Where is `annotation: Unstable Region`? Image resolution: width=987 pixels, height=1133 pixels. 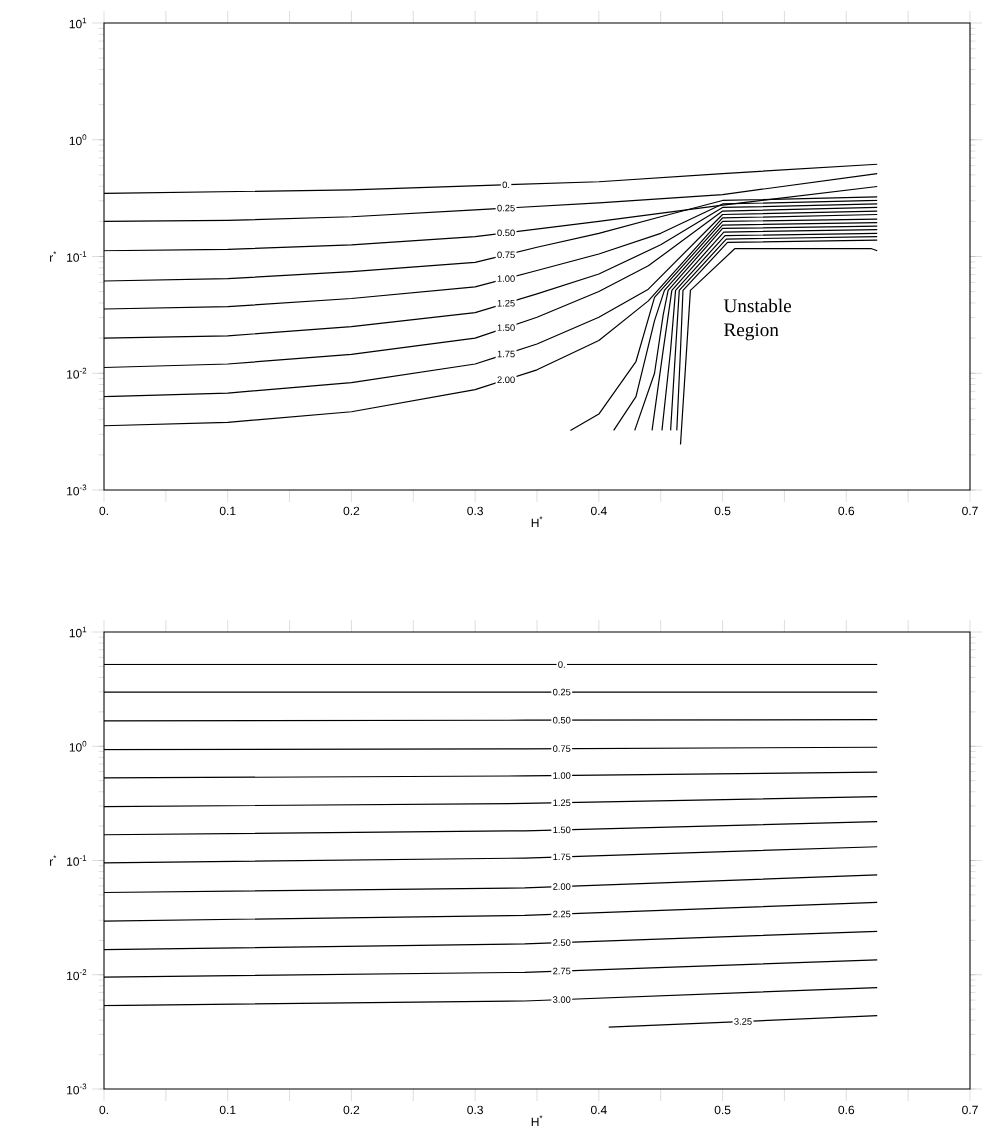 annotation: Unstable Region is located at coordinates (757, 319).